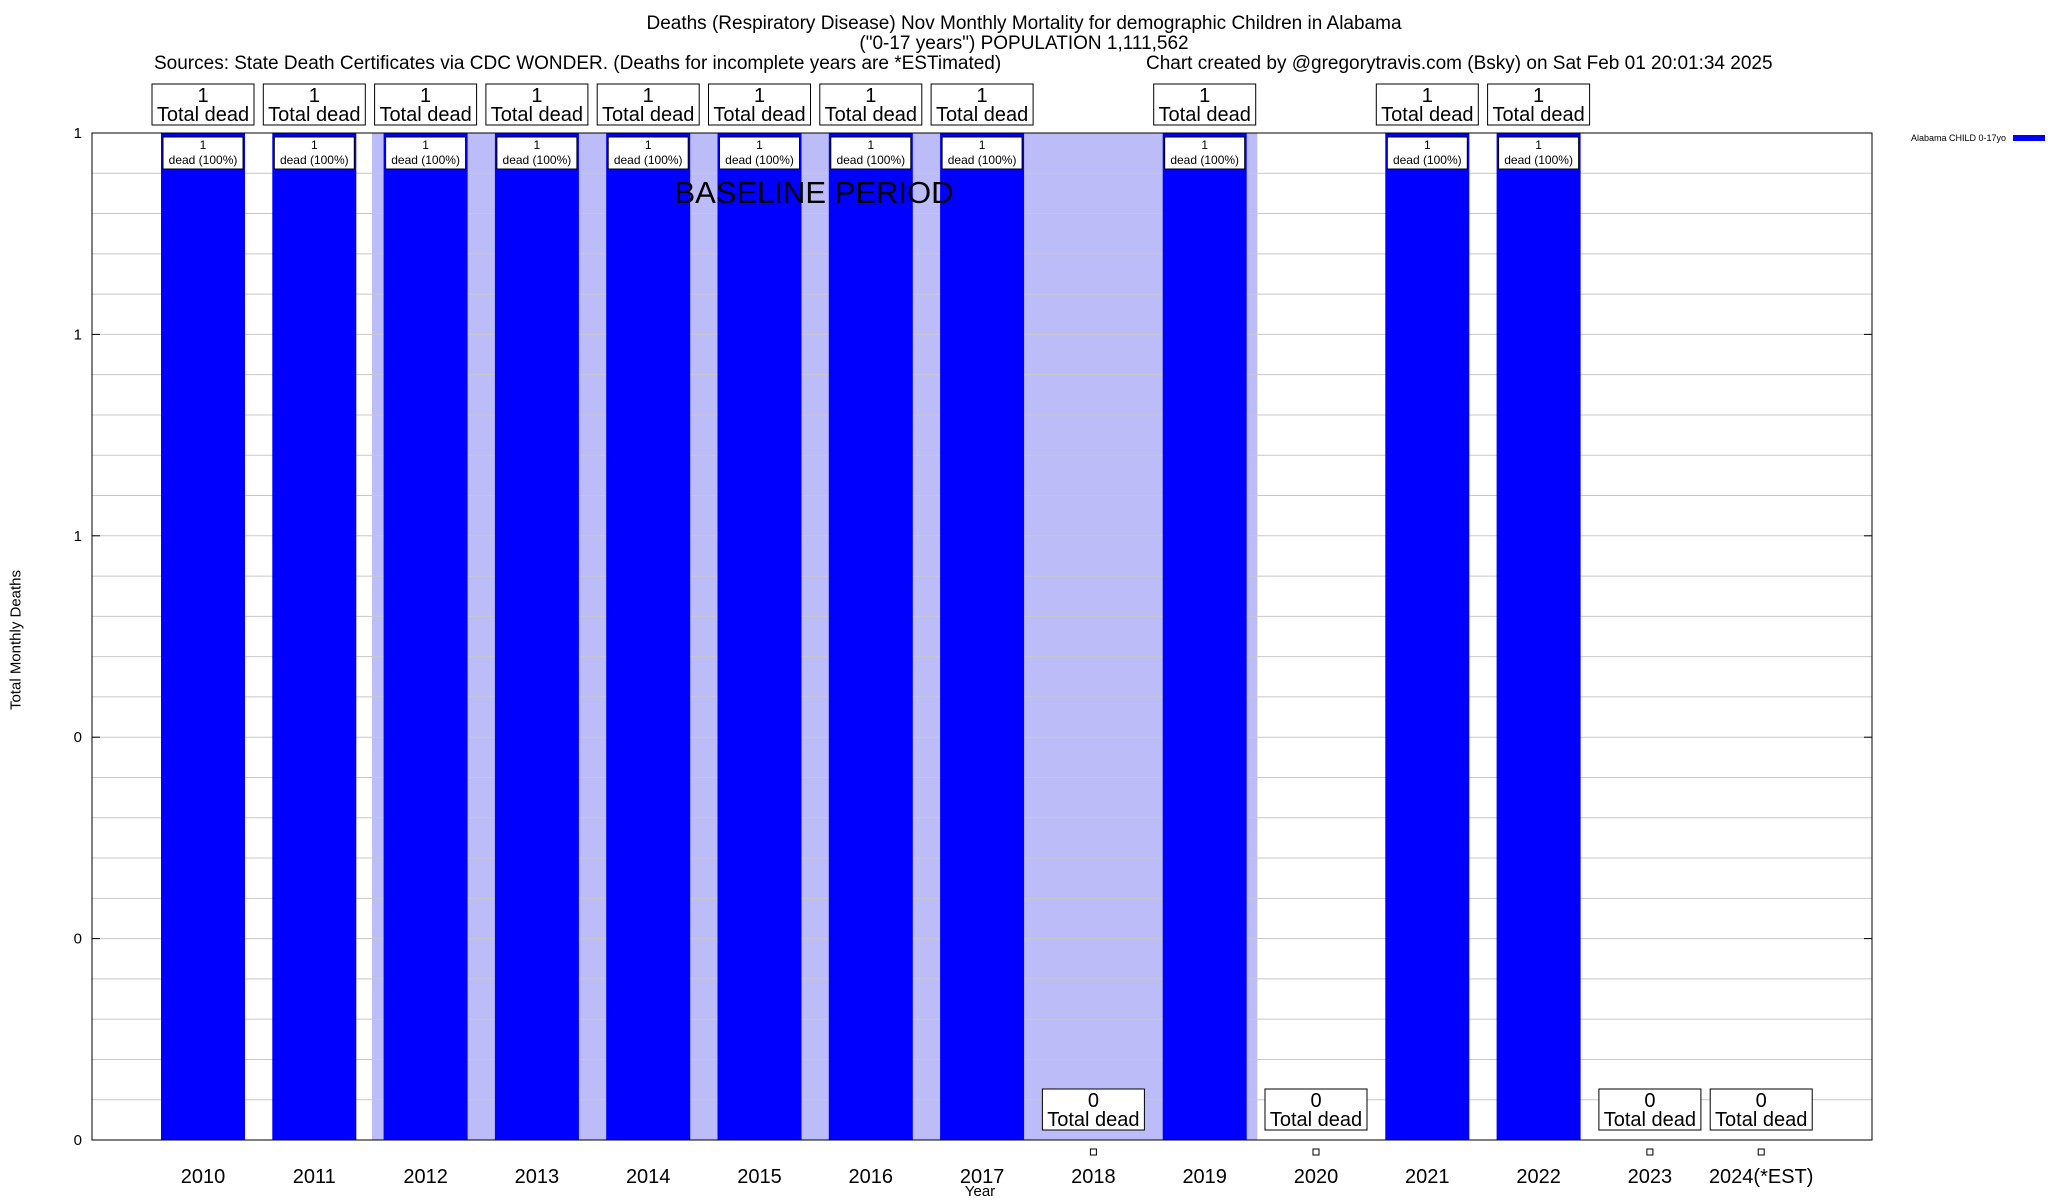 This screenshot has width=2048, height=1200. What do you see at coordinates (980, 1191) in the screenshot?
I see `x-axis-label: Year` at bounding box center [980, 1191].